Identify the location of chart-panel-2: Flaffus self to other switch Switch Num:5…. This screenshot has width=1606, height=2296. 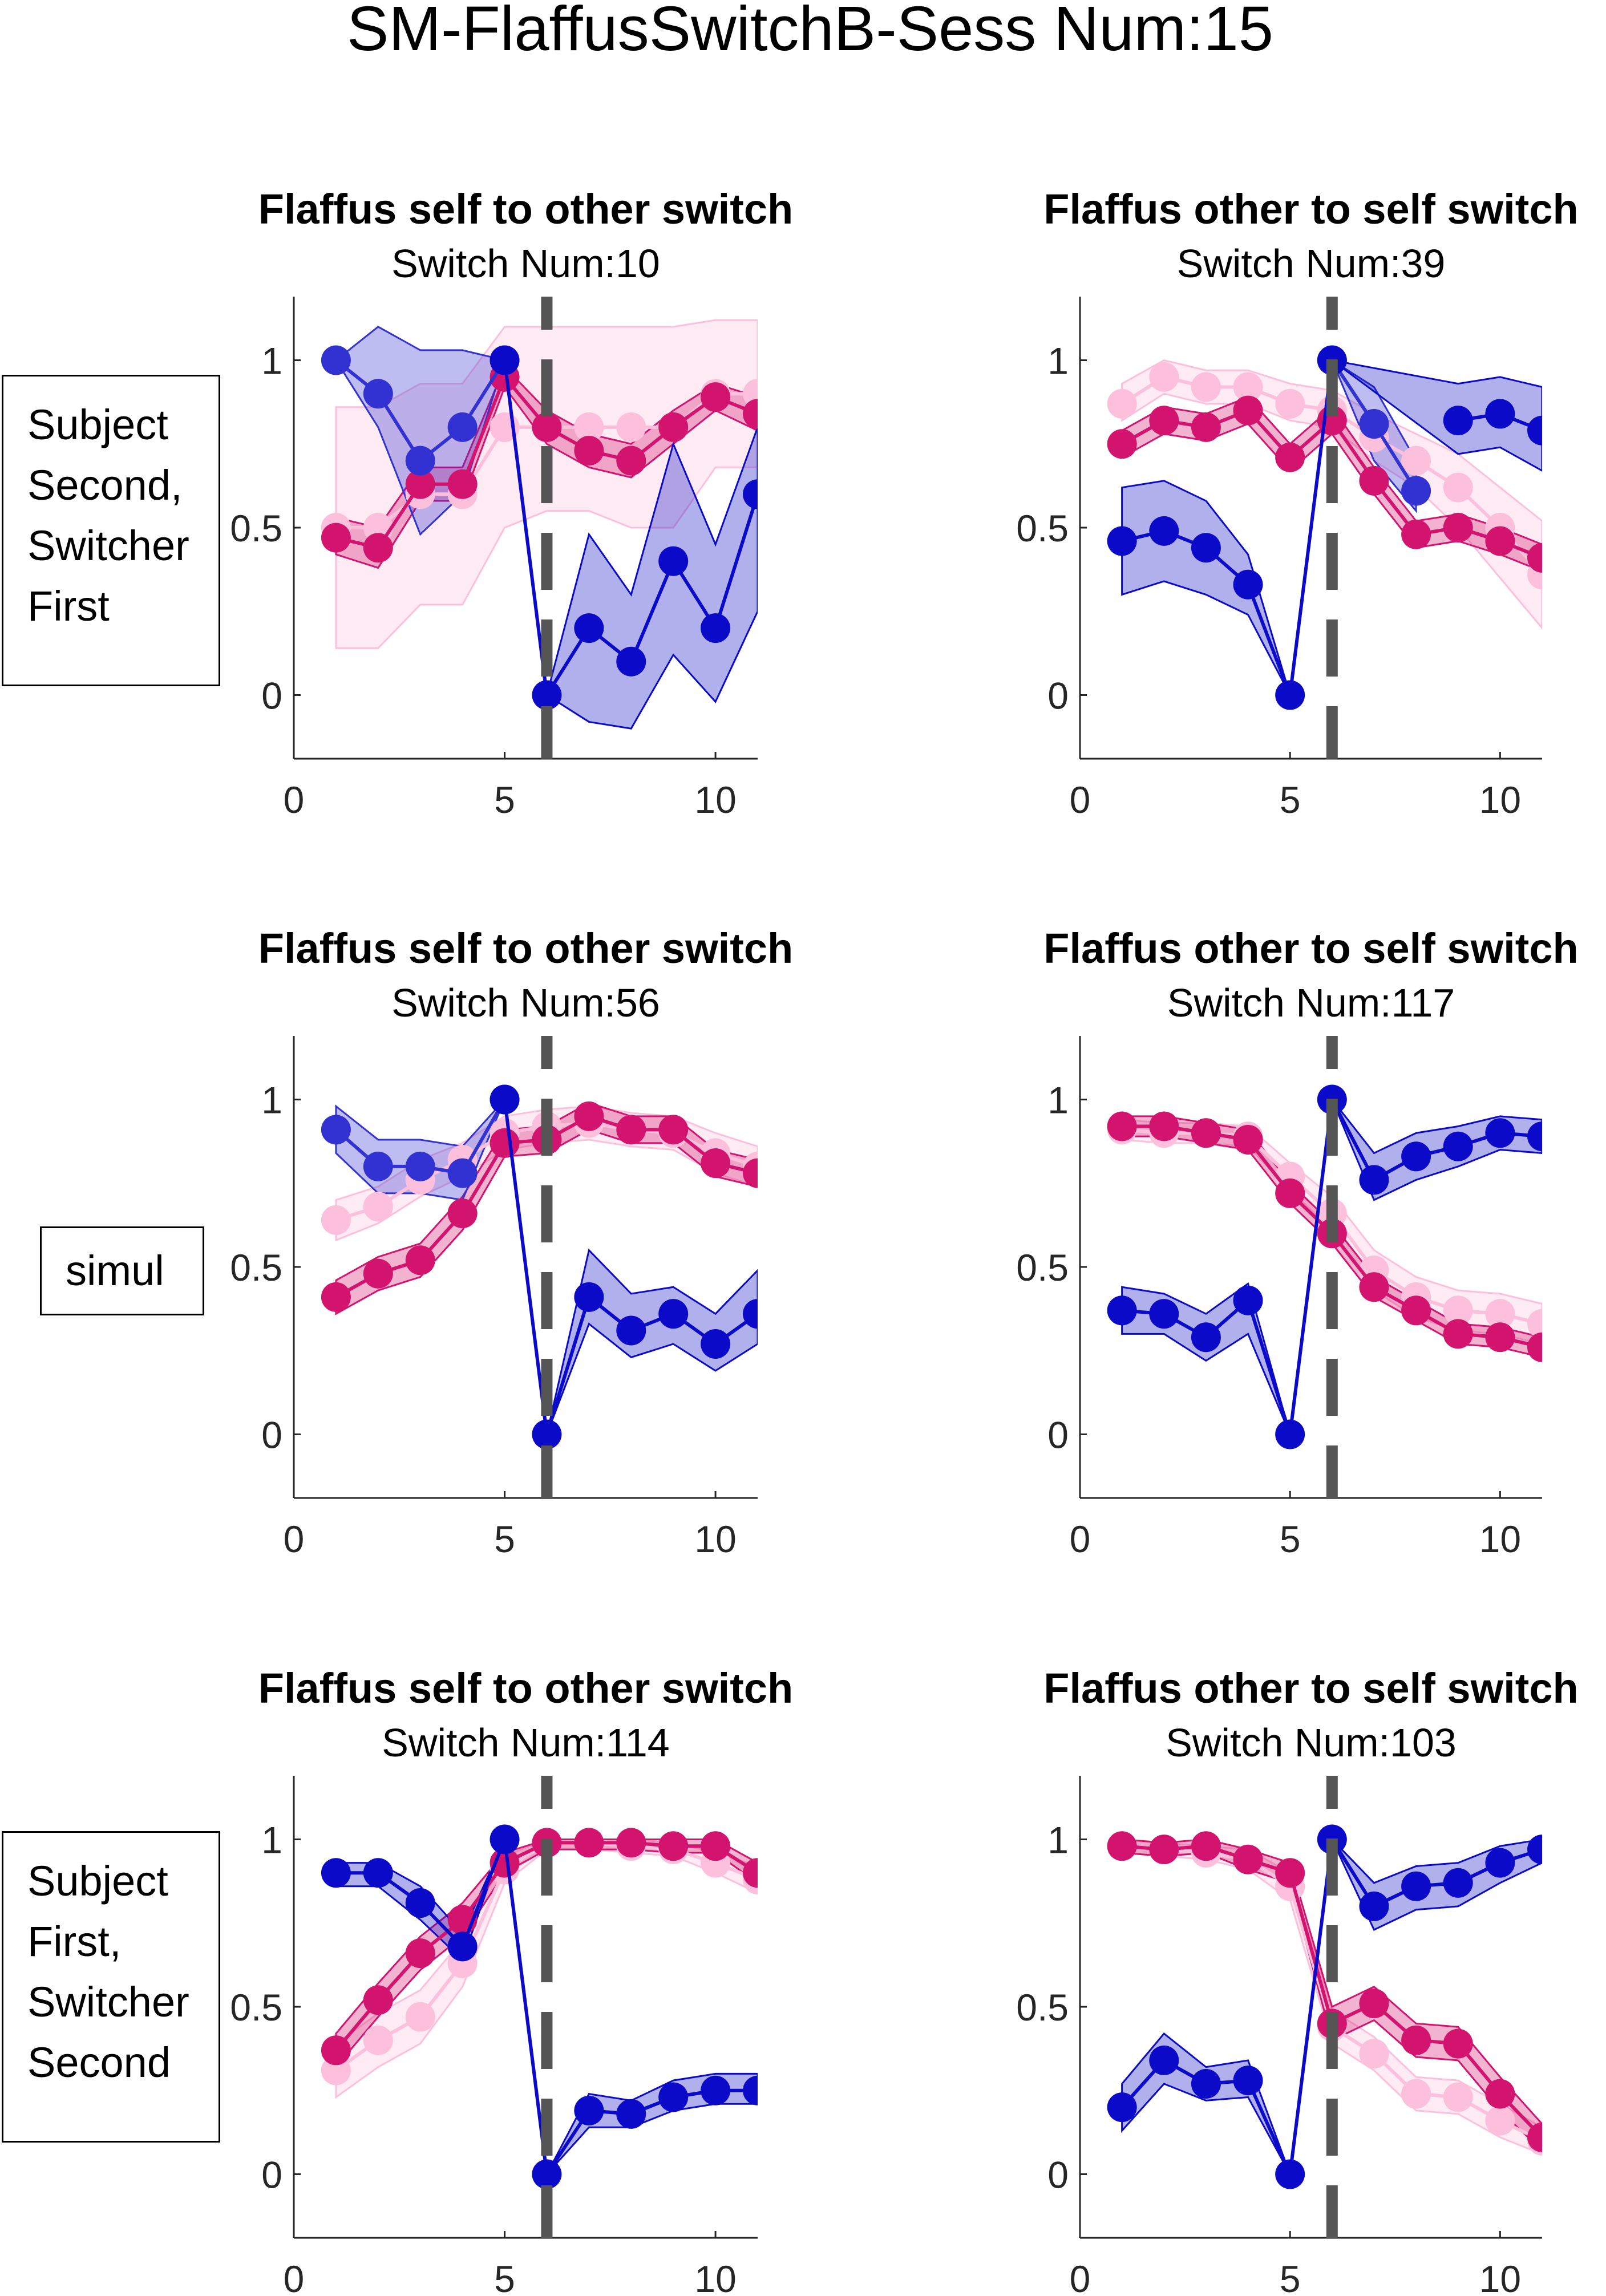
(511, 1242).